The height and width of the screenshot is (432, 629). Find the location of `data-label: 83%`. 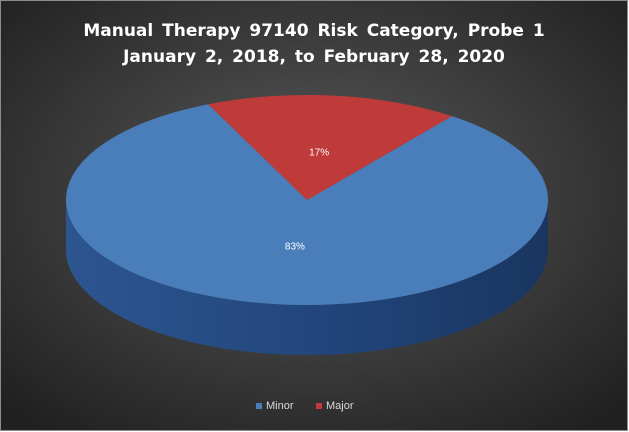

data-label: 83% is located at coordinates (295, 247).